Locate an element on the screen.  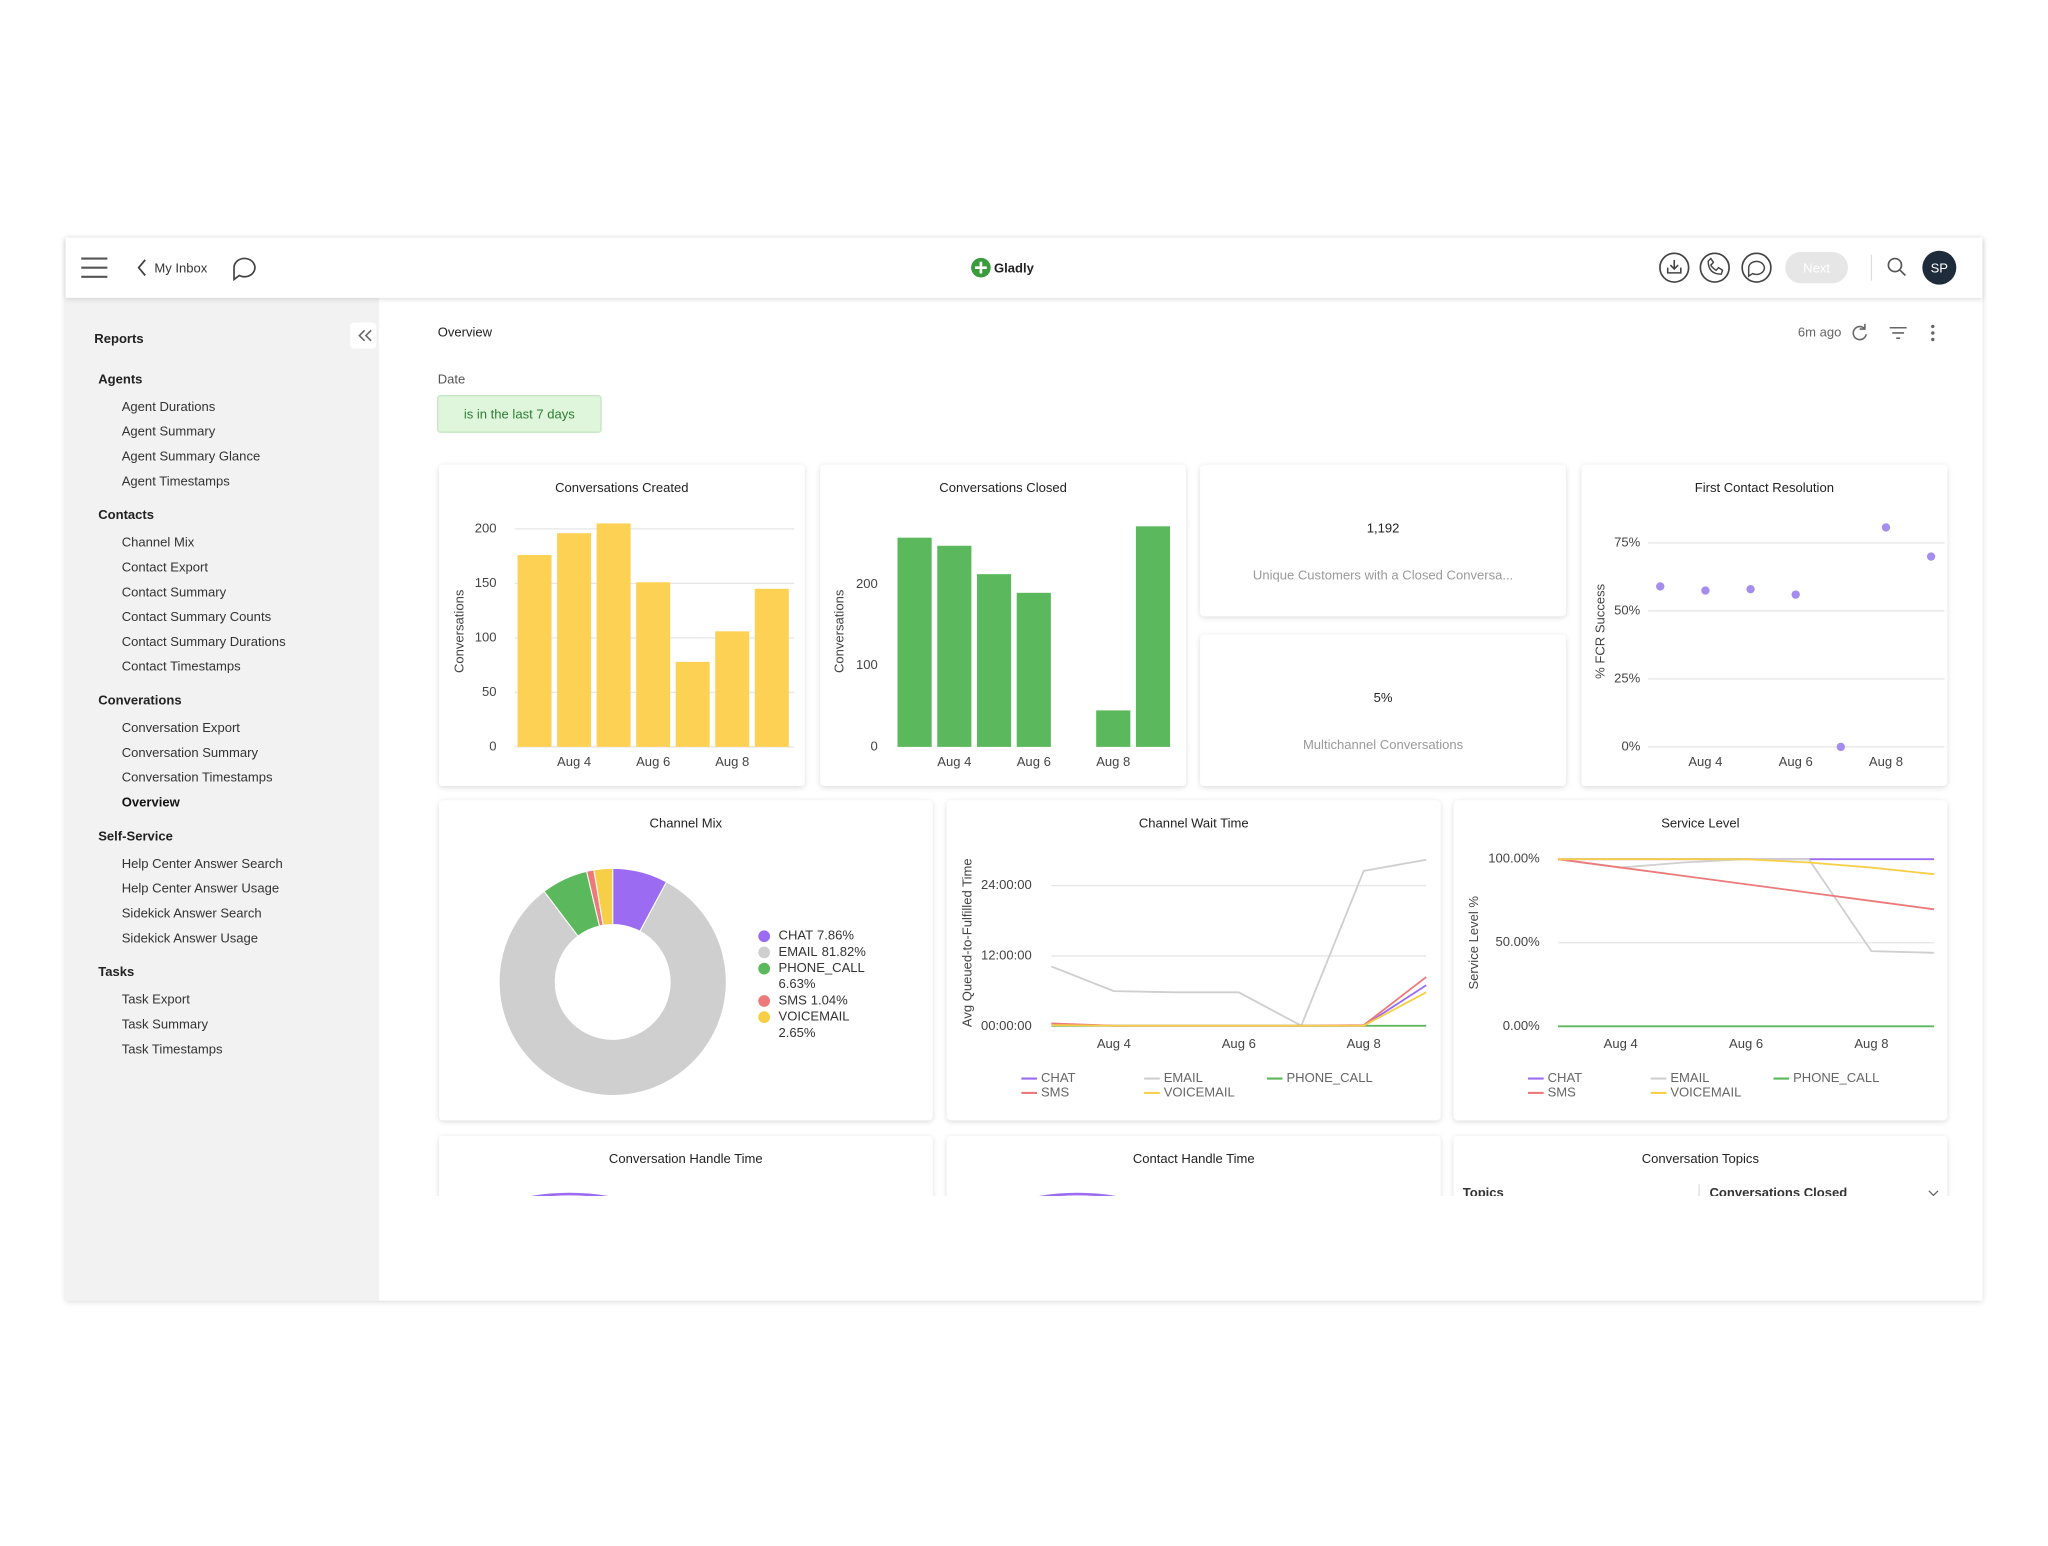
nav-item: Conversation Timestamps is located at coordinates (197, 777).